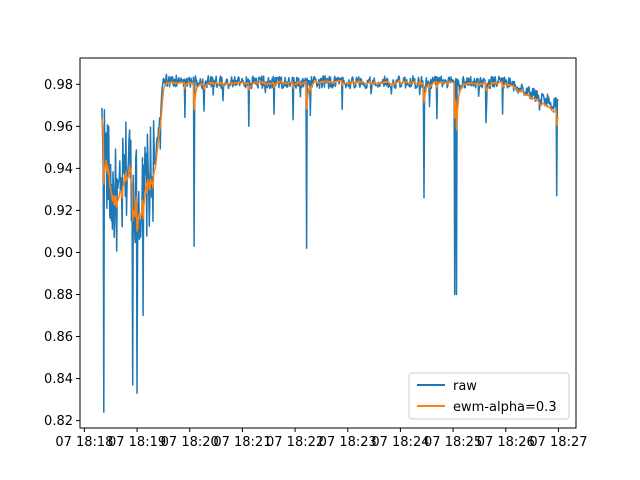  What do you see at coordinates (137, 442) in the screenshot?
I see `x-tick-label: 07 18:19` at bounding box center [137, 442].